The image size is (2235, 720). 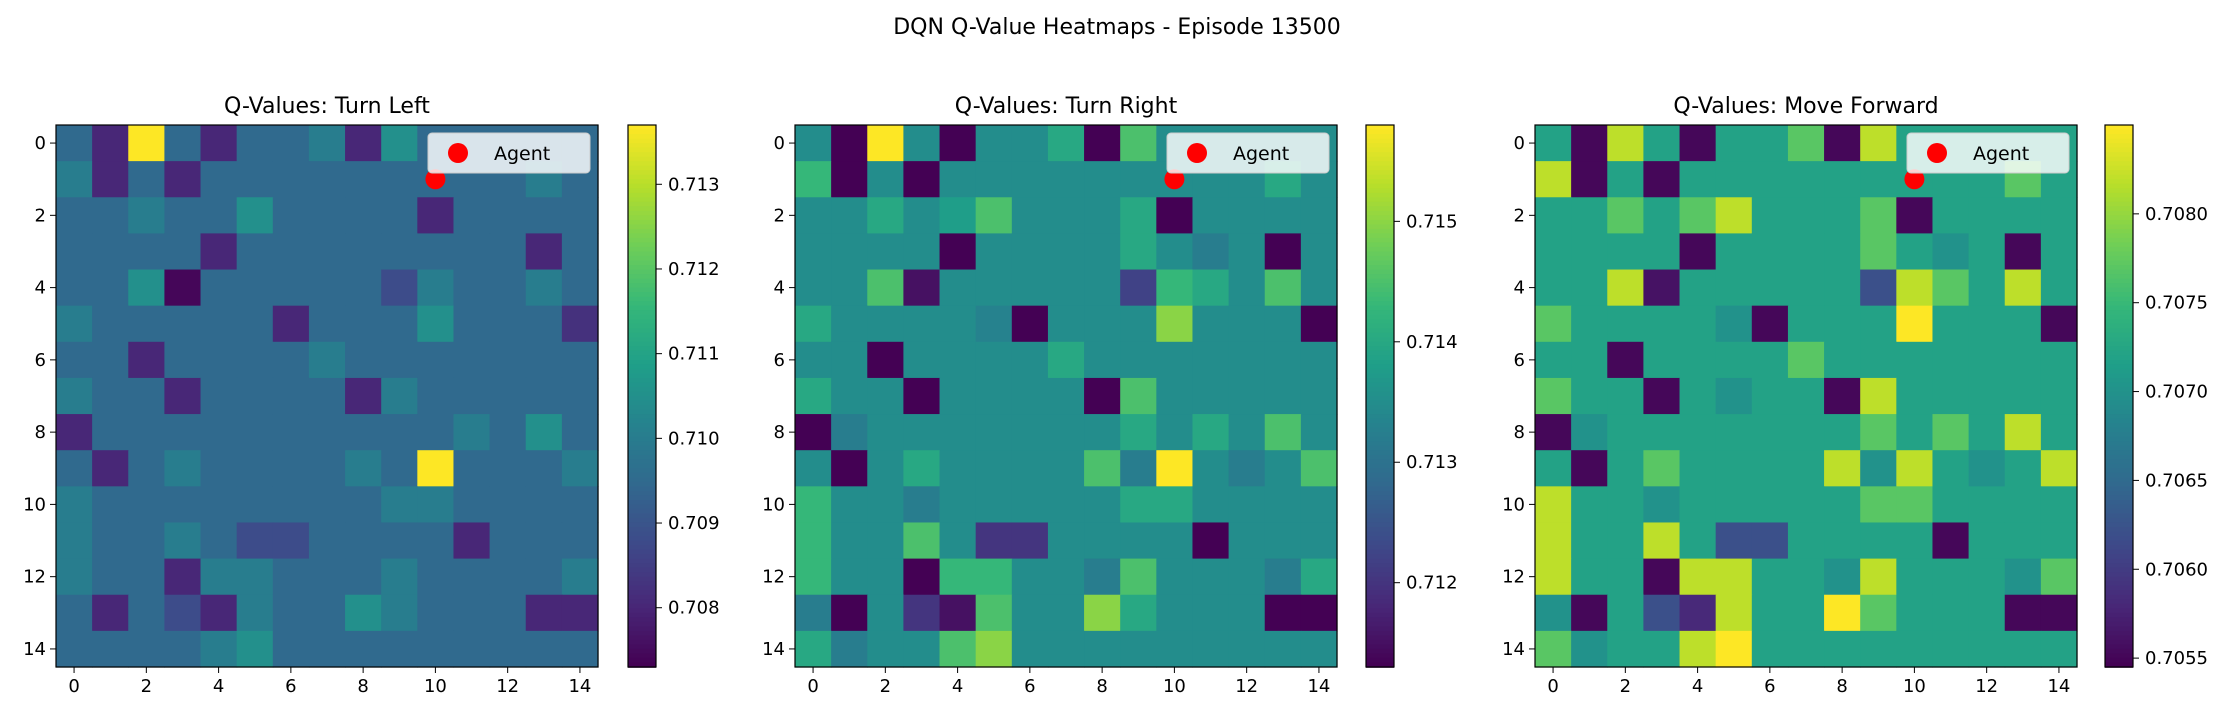 What do you see at coordinates (40, 215) in the screenshot?
I see `y-tick-label: 2` at bounding box center [40, 215].